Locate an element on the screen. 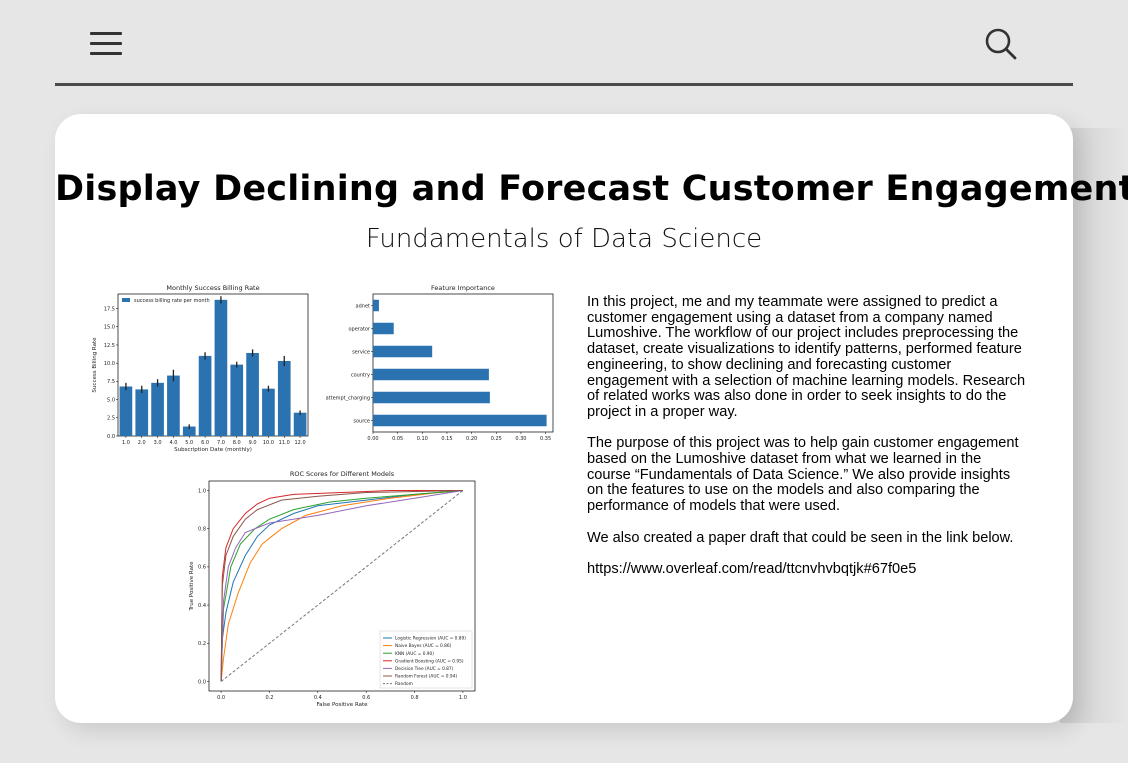 This screenshot has width=1128, height=763. chart-title: Feature Importance is located at coordinates (463, 288).